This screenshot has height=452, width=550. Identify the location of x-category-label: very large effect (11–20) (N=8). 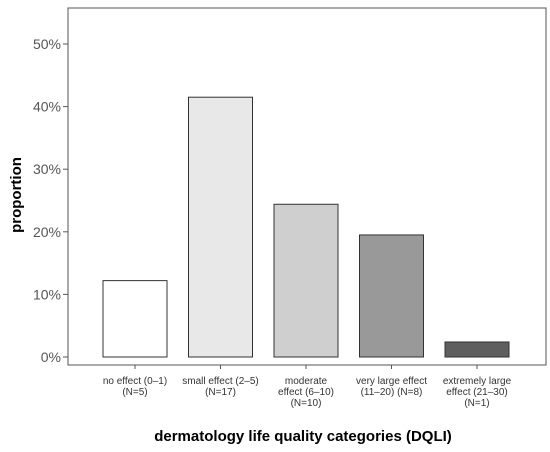
(391, 387).